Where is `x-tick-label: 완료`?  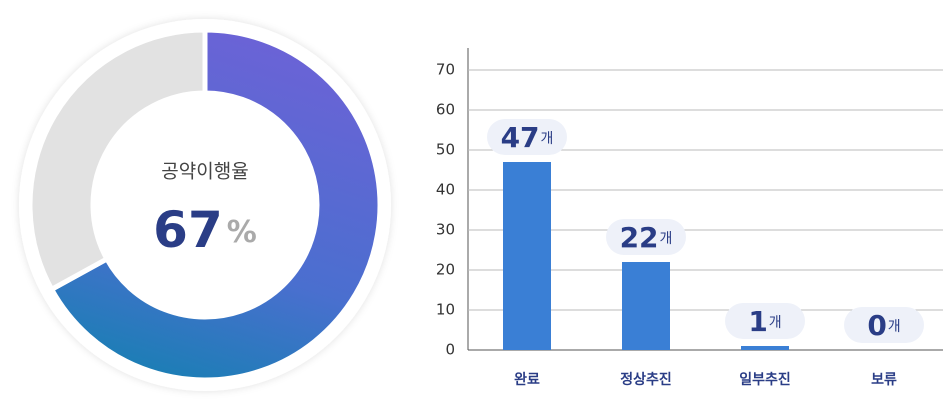
x-tick-label: 완료 is located at coordinates (527, 380).